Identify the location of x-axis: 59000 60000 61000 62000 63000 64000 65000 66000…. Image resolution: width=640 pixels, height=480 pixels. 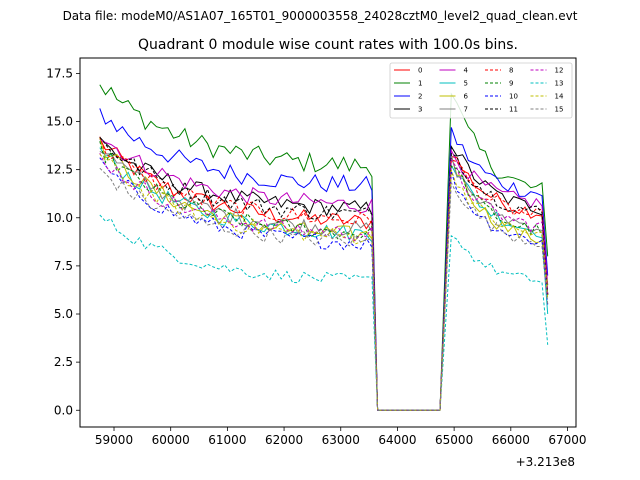
(341, 437).